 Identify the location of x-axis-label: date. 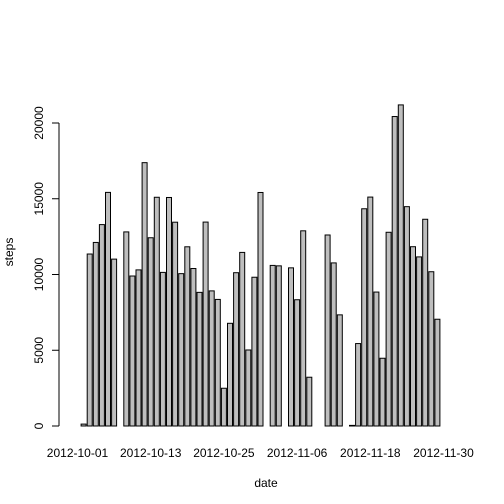
(266, 483).